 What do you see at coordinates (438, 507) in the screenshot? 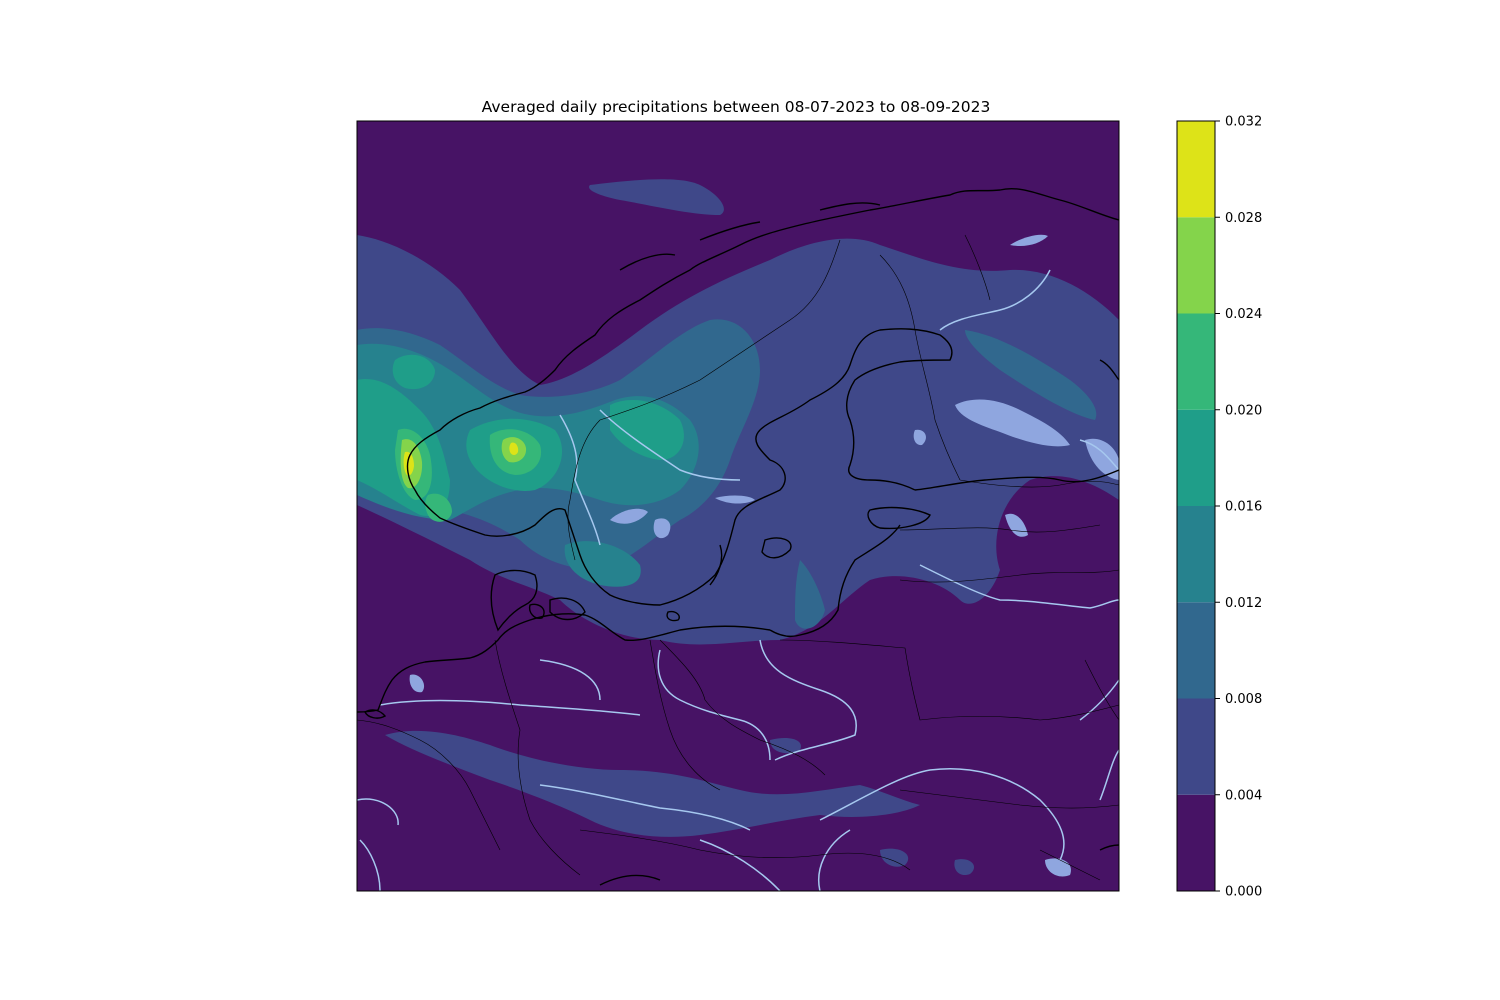
I see `contour-level-5-coast` at bounding box center [438, 507].